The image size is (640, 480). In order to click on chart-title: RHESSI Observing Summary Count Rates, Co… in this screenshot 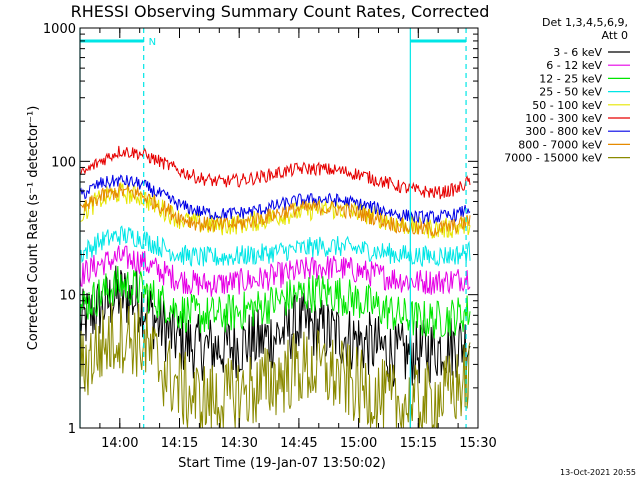, I will do `click(280, 11)`.